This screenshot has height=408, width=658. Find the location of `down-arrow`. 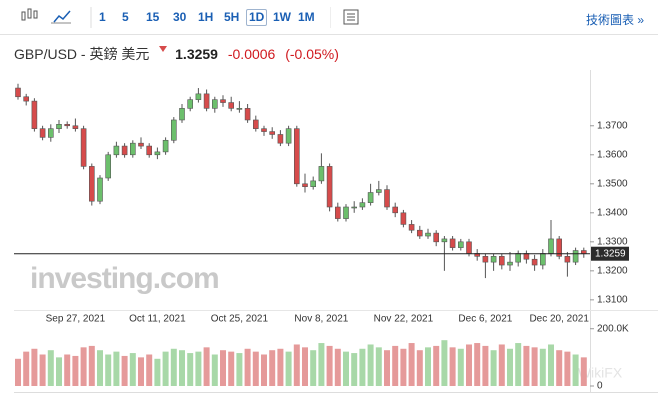

down-arrow is located at coordinates (163, 49).